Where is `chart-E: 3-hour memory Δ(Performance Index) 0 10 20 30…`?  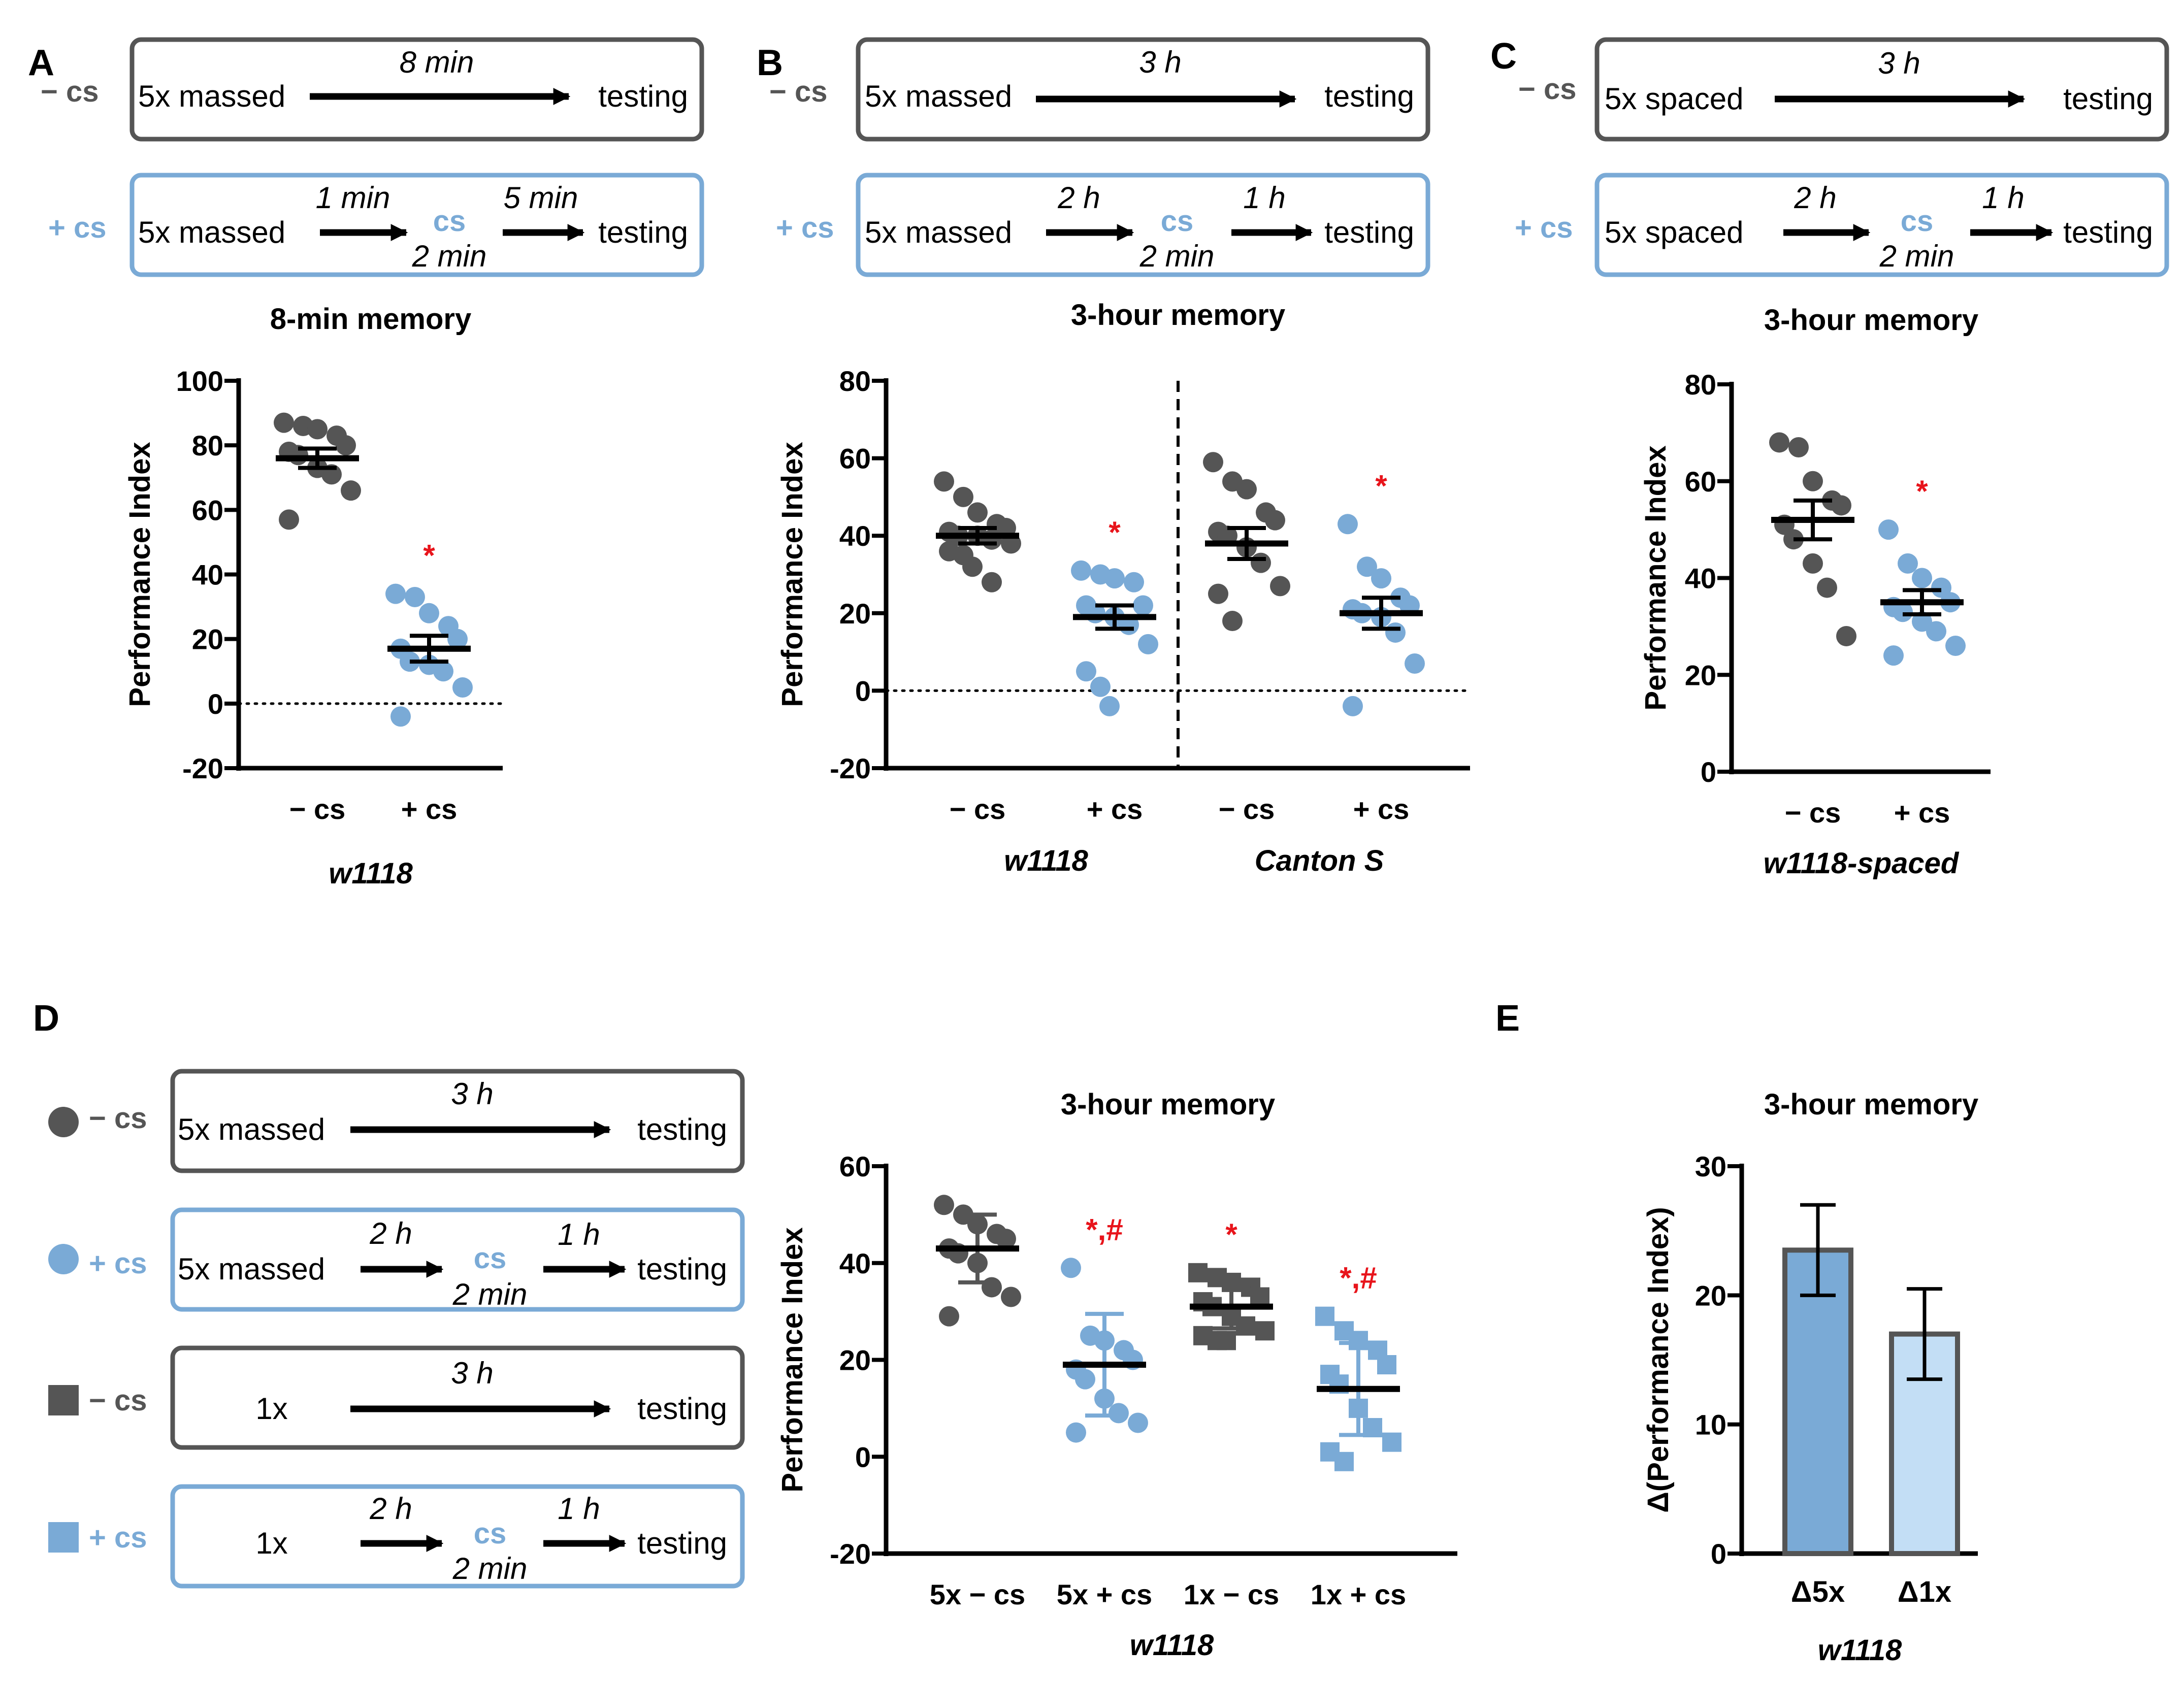
chart-E: 3-hour memory Δ(Performance Index) 0 10 20 30… is located at coordinates (1810, 1377).